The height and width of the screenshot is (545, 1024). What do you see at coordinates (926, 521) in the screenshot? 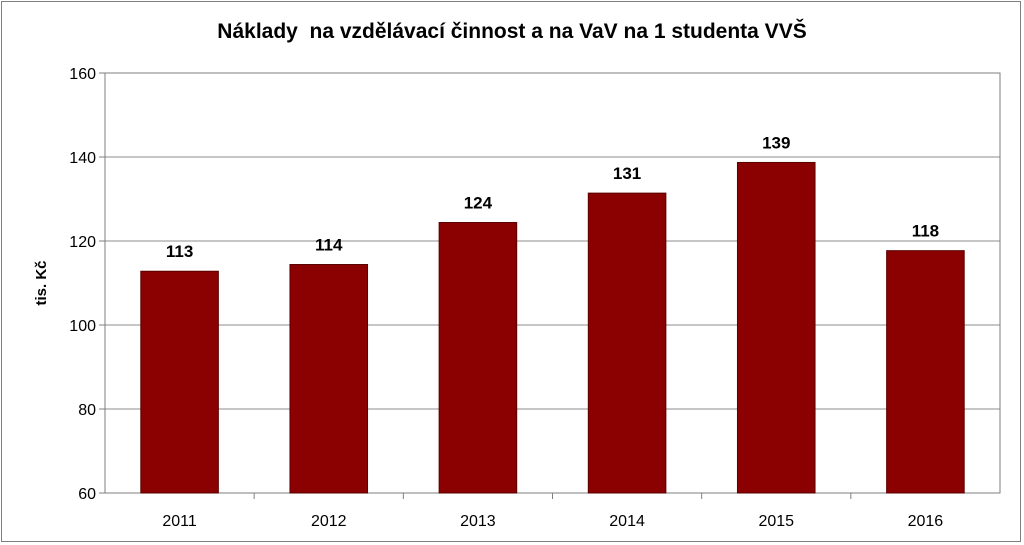
I see `x-tick-label: 2016` at bounding box center [926, 521].